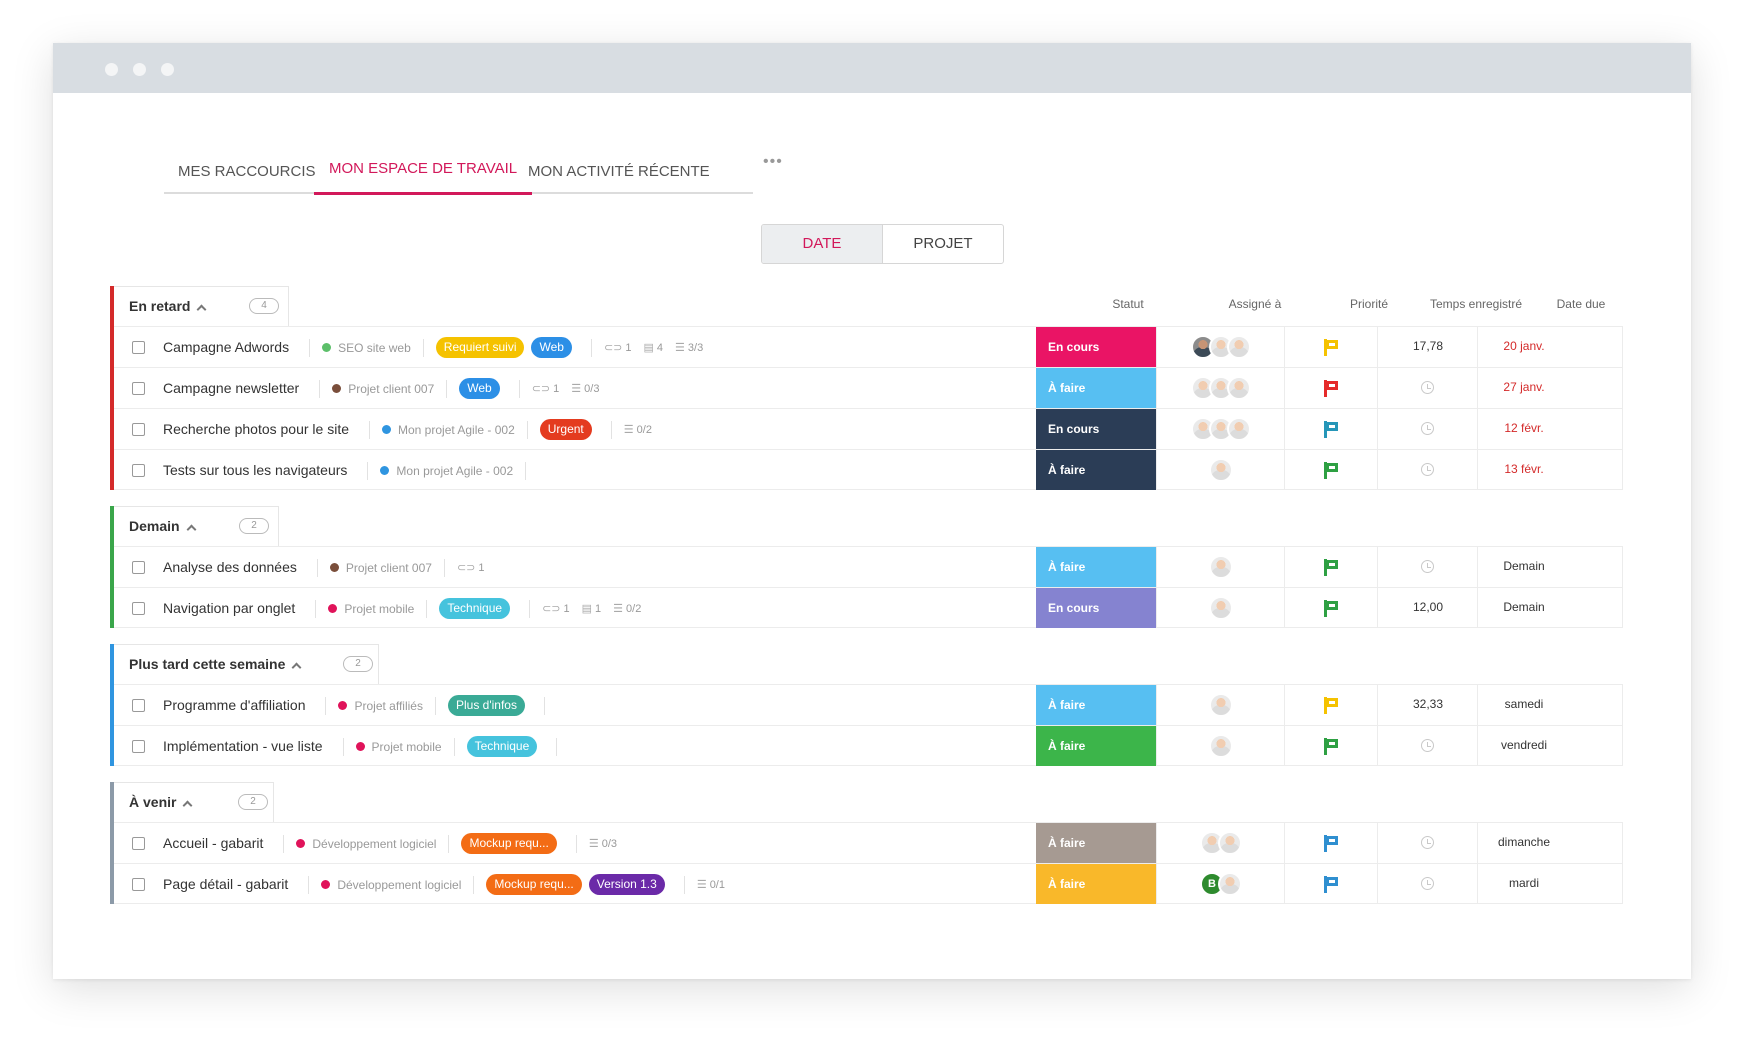 Image resolution: width=1745 pixels, height=1038 pixels. I want to click on task-tag: Urgent, so click(565, 429).